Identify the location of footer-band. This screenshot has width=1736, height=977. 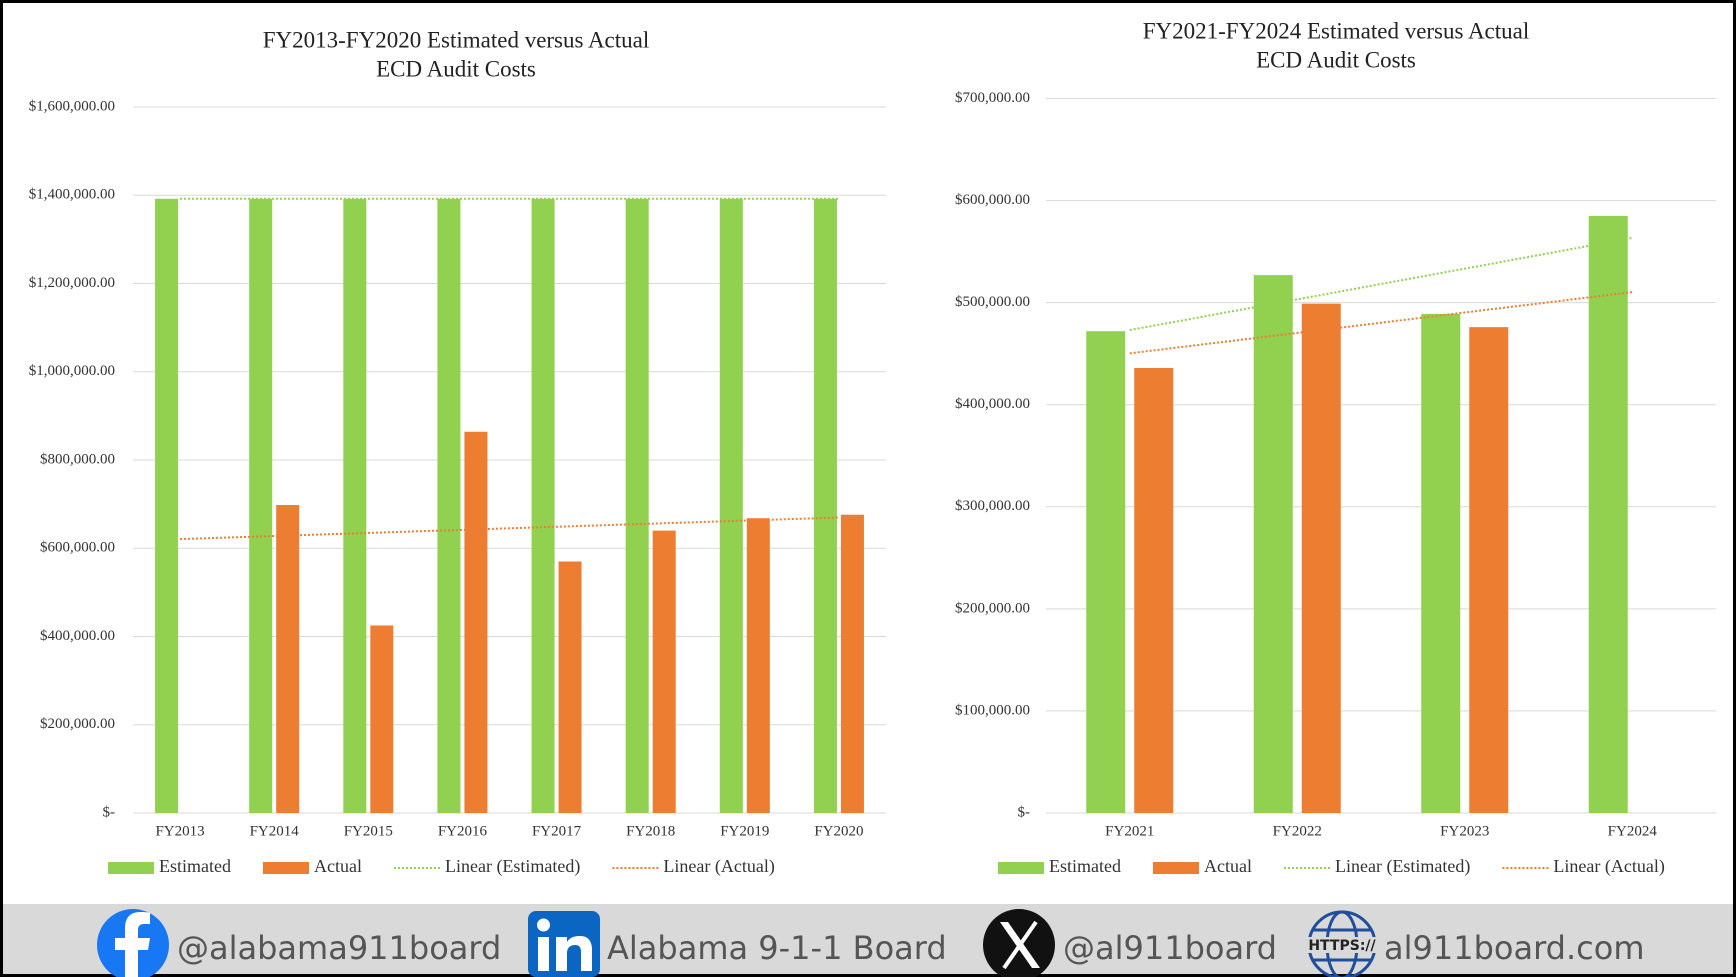
(868, 939).